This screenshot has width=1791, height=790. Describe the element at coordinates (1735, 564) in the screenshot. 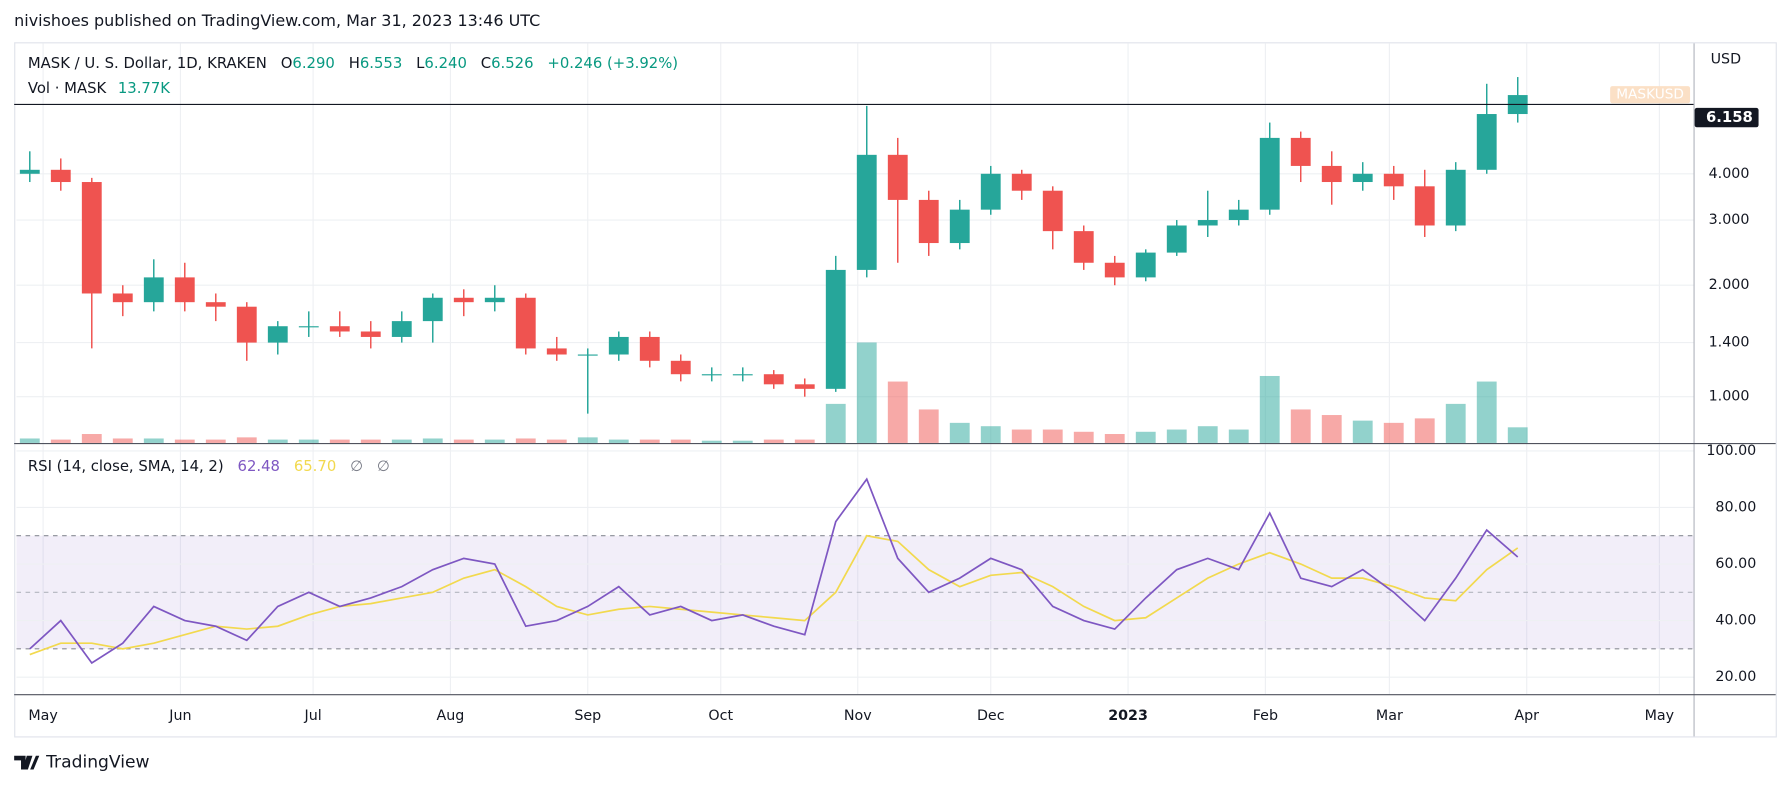

I see `y-tick-label: 60.00` at that location.